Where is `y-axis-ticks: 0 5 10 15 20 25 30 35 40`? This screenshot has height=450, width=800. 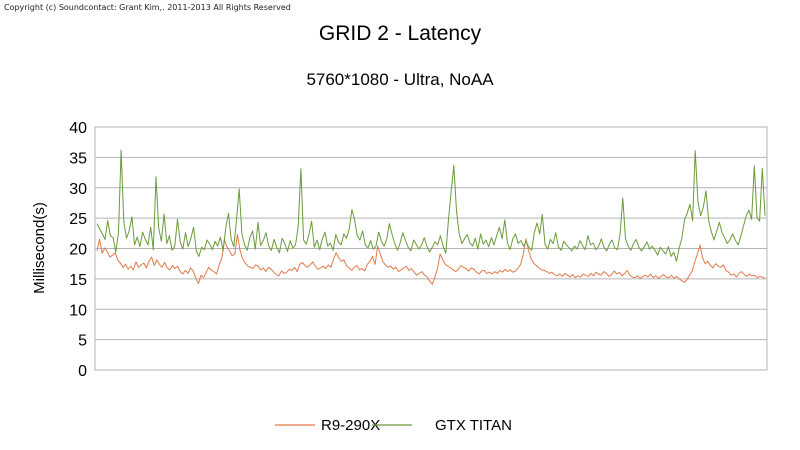
y-axis-ticks: 0 5 10 15 20 25 30 35 40 is located at coordinates (78, 250).